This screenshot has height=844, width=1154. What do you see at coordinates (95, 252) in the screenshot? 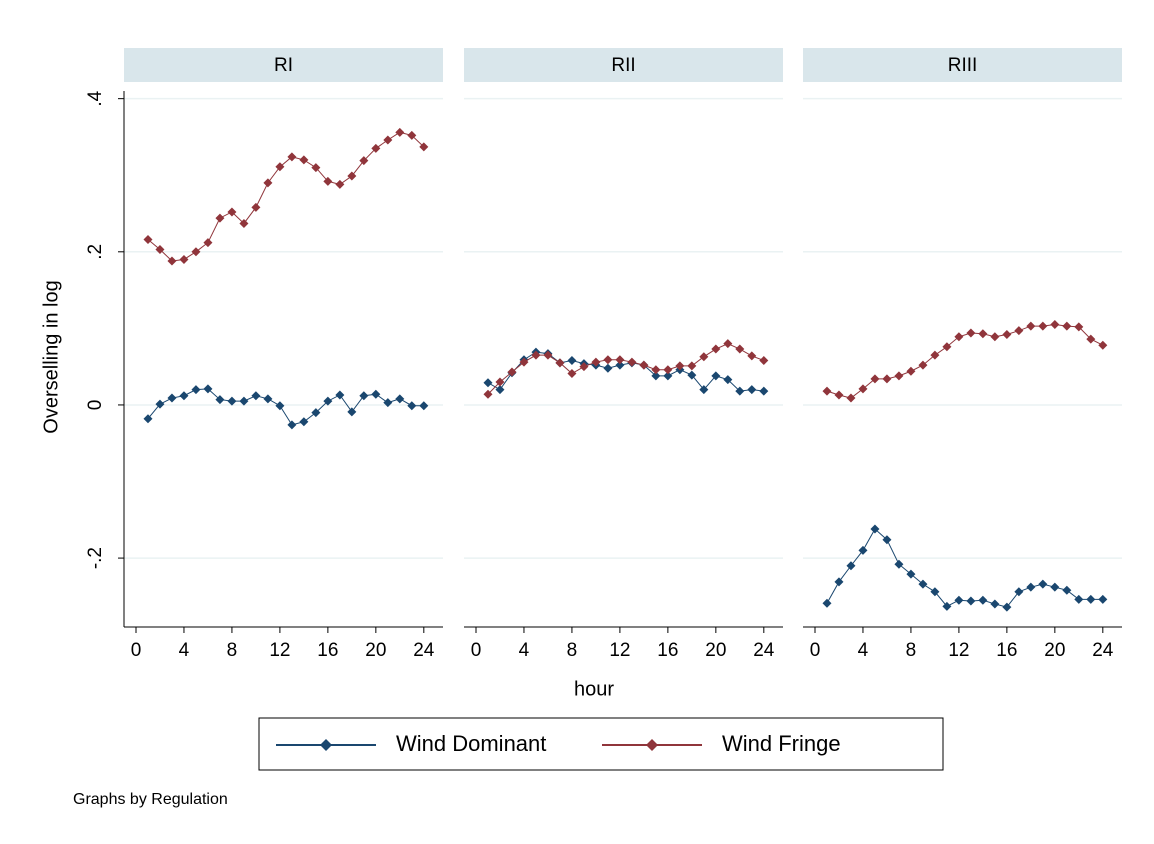
I see `y-tick-label: .2` at bounding box center [95, 252].